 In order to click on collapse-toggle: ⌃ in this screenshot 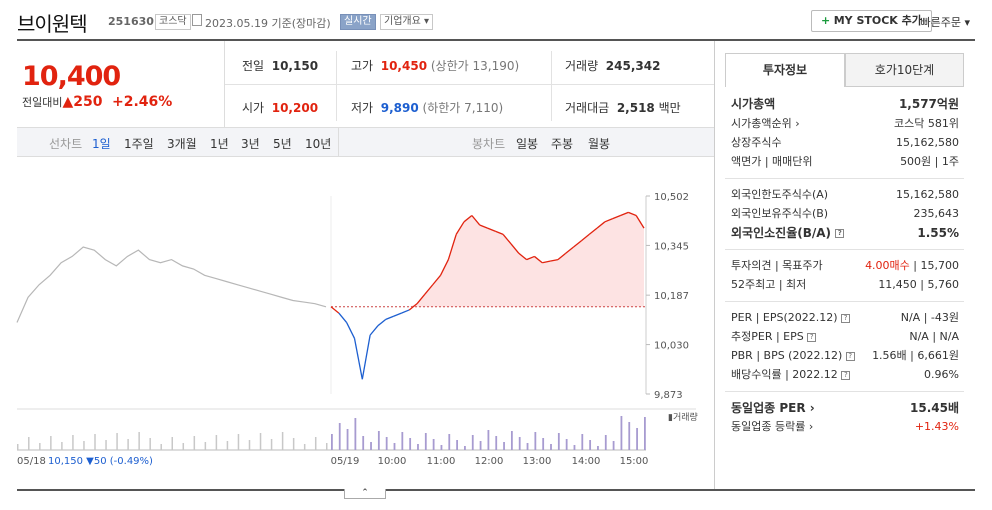, I will do `click(365, 494)`.